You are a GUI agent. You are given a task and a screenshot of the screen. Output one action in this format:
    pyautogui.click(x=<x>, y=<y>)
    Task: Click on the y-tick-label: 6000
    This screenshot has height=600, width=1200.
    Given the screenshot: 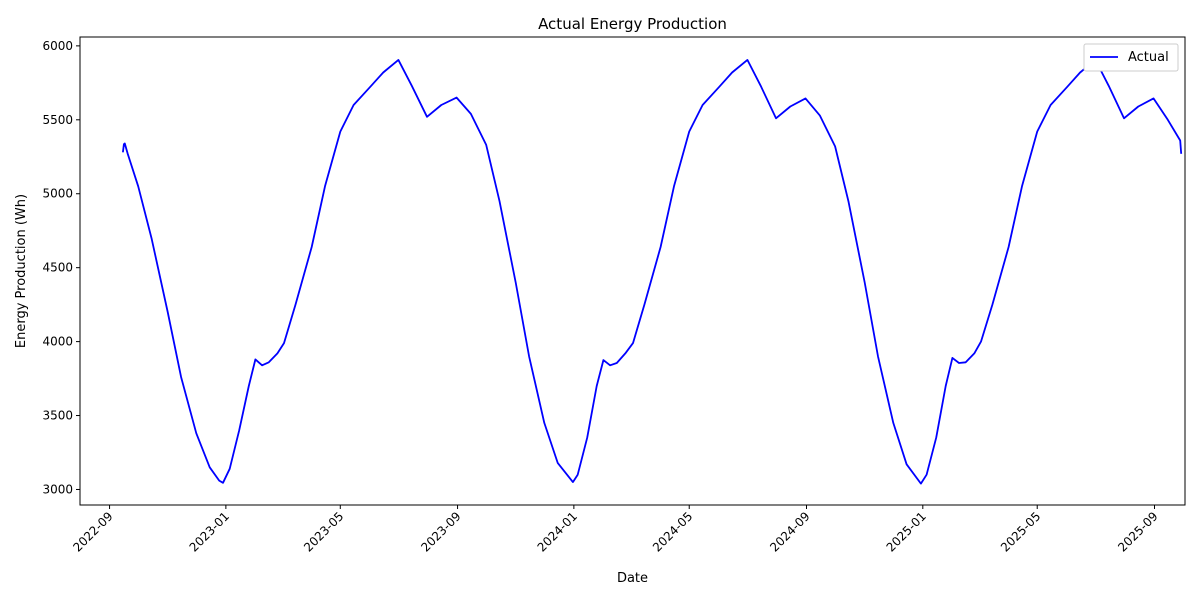 What is the action you would take?
    pyautogui.click(x=57, y=46)
    